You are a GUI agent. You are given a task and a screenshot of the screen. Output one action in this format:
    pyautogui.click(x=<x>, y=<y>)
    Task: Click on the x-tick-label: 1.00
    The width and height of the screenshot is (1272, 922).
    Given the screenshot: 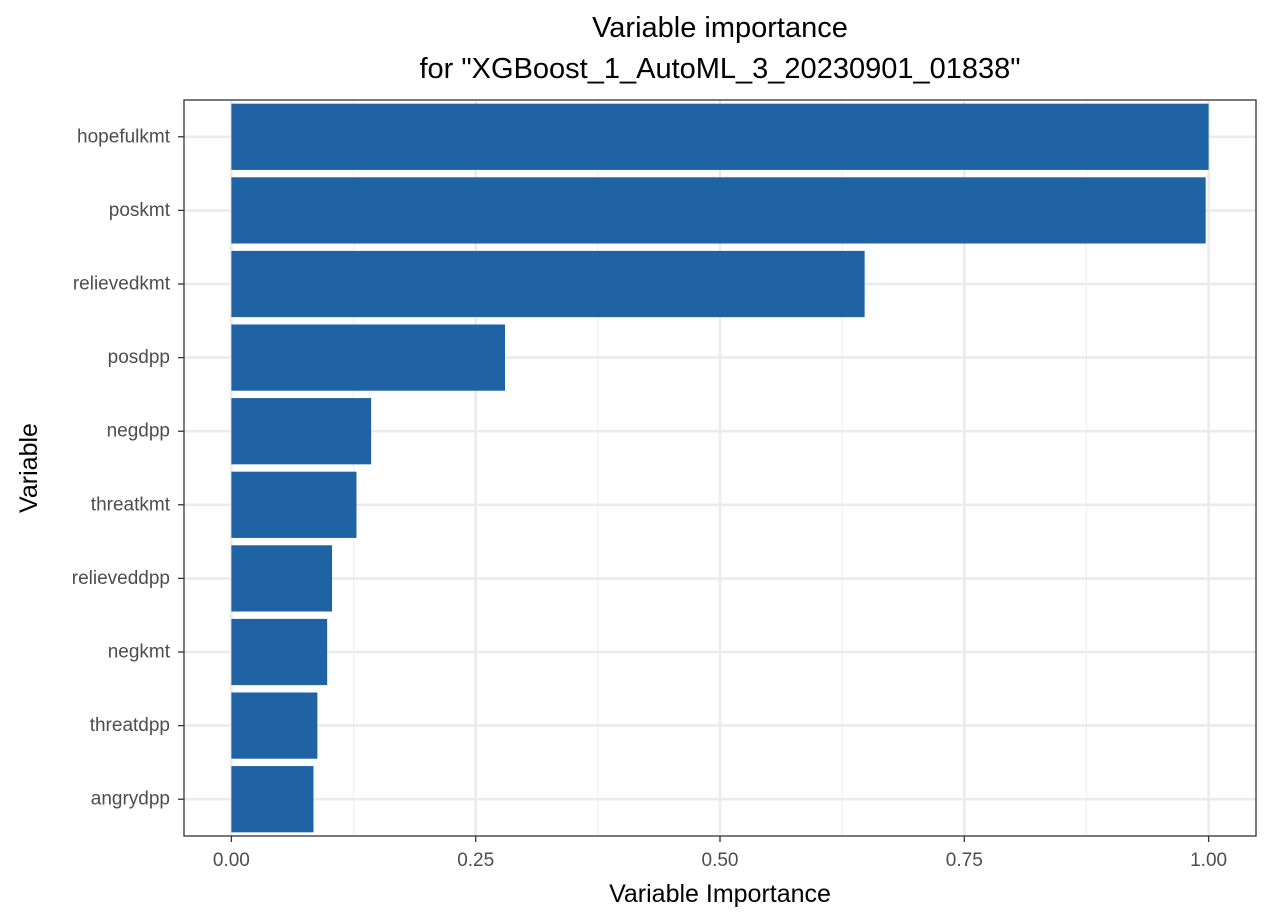 What is the action you would take?
    pyautogui.click(x=1208, y=860)
    